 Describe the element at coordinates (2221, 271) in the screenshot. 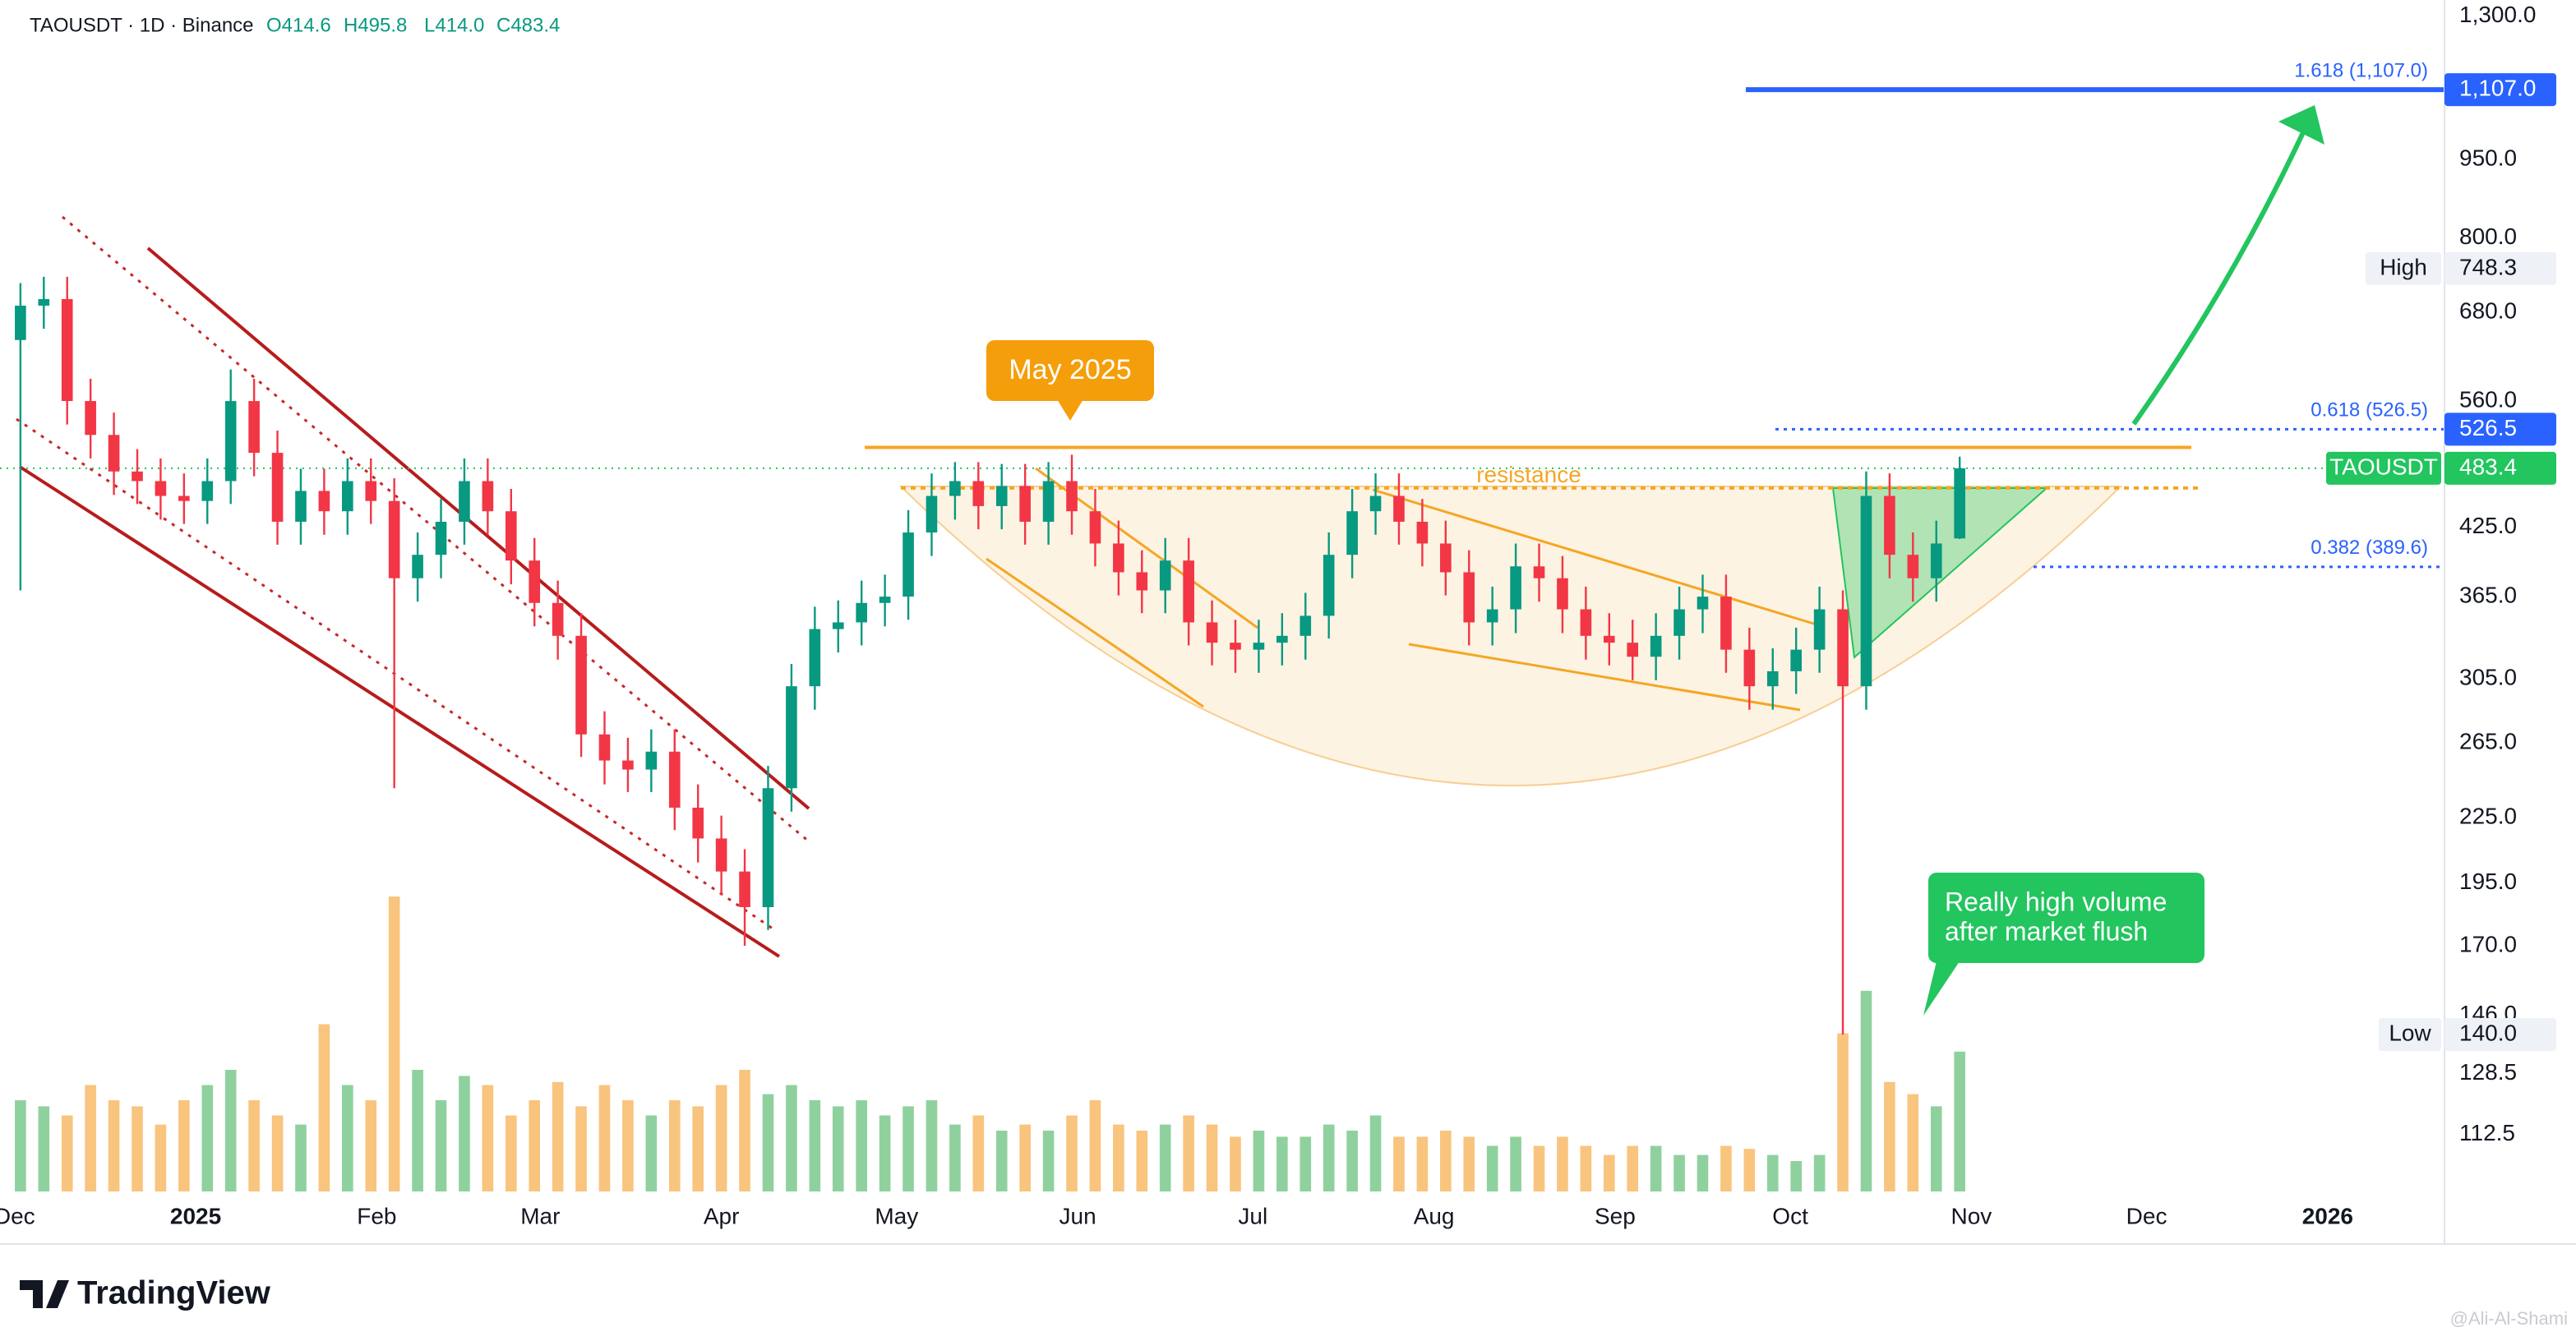

I see `arrow` at that location.